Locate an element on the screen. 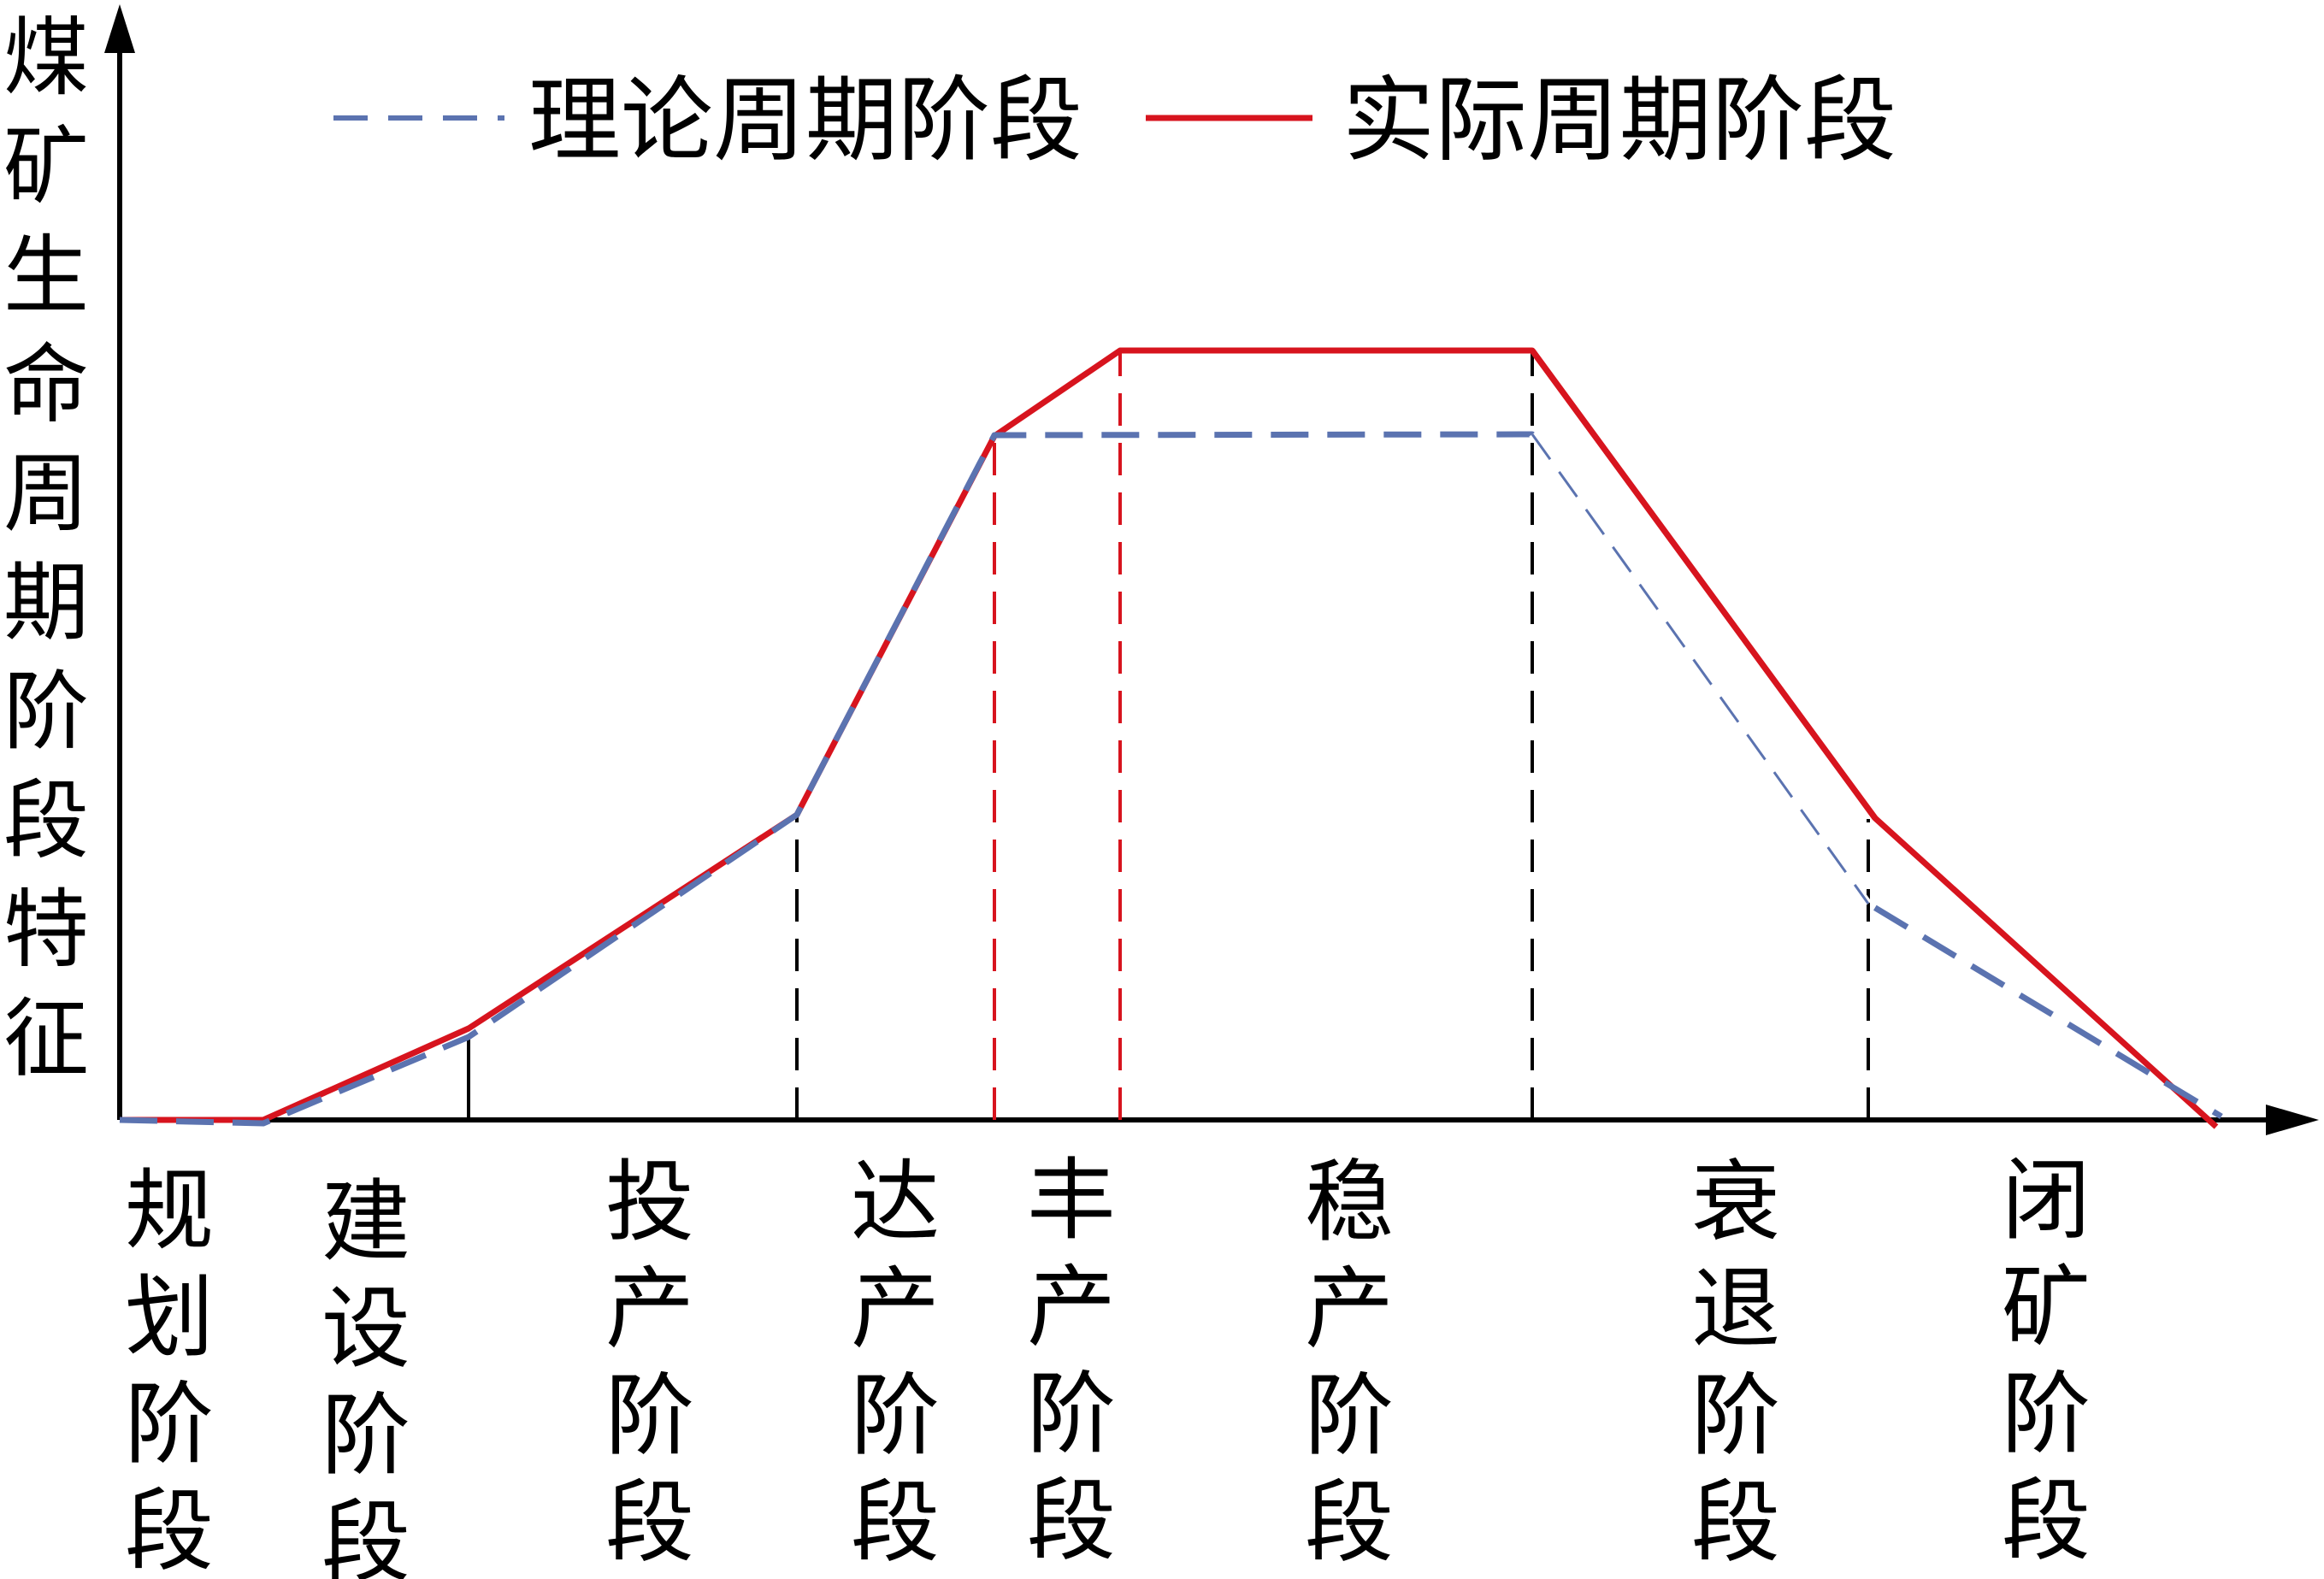 The height and width of the screenshot is (1579, 2324). stage-label-commissioning: 投产阶段 is located at coordinates (649, 1362).